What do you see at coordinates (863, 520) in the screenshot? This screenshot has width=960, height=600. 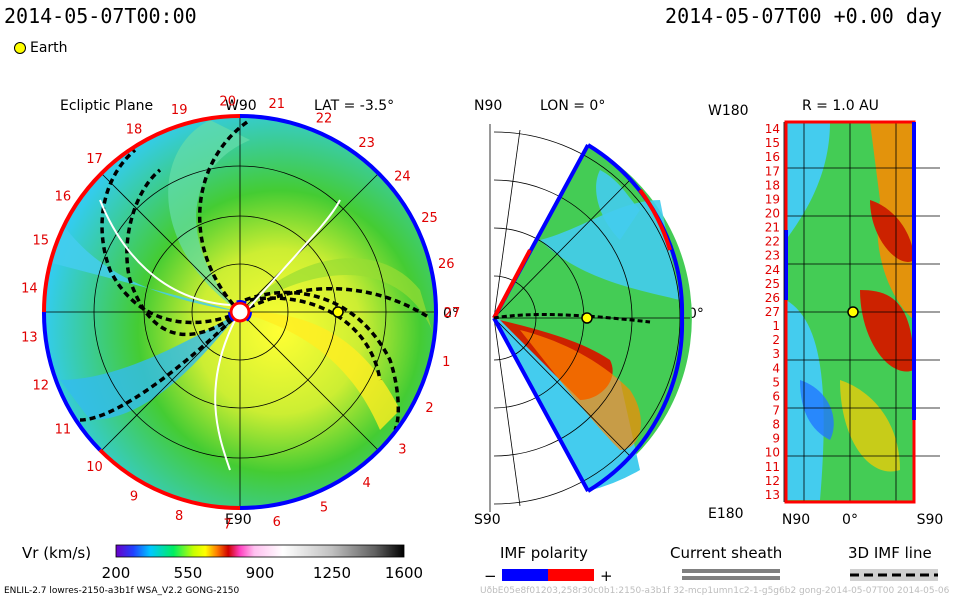 I see `radial-x-labels: N90 0° S90` at bounding box center [863, 520].